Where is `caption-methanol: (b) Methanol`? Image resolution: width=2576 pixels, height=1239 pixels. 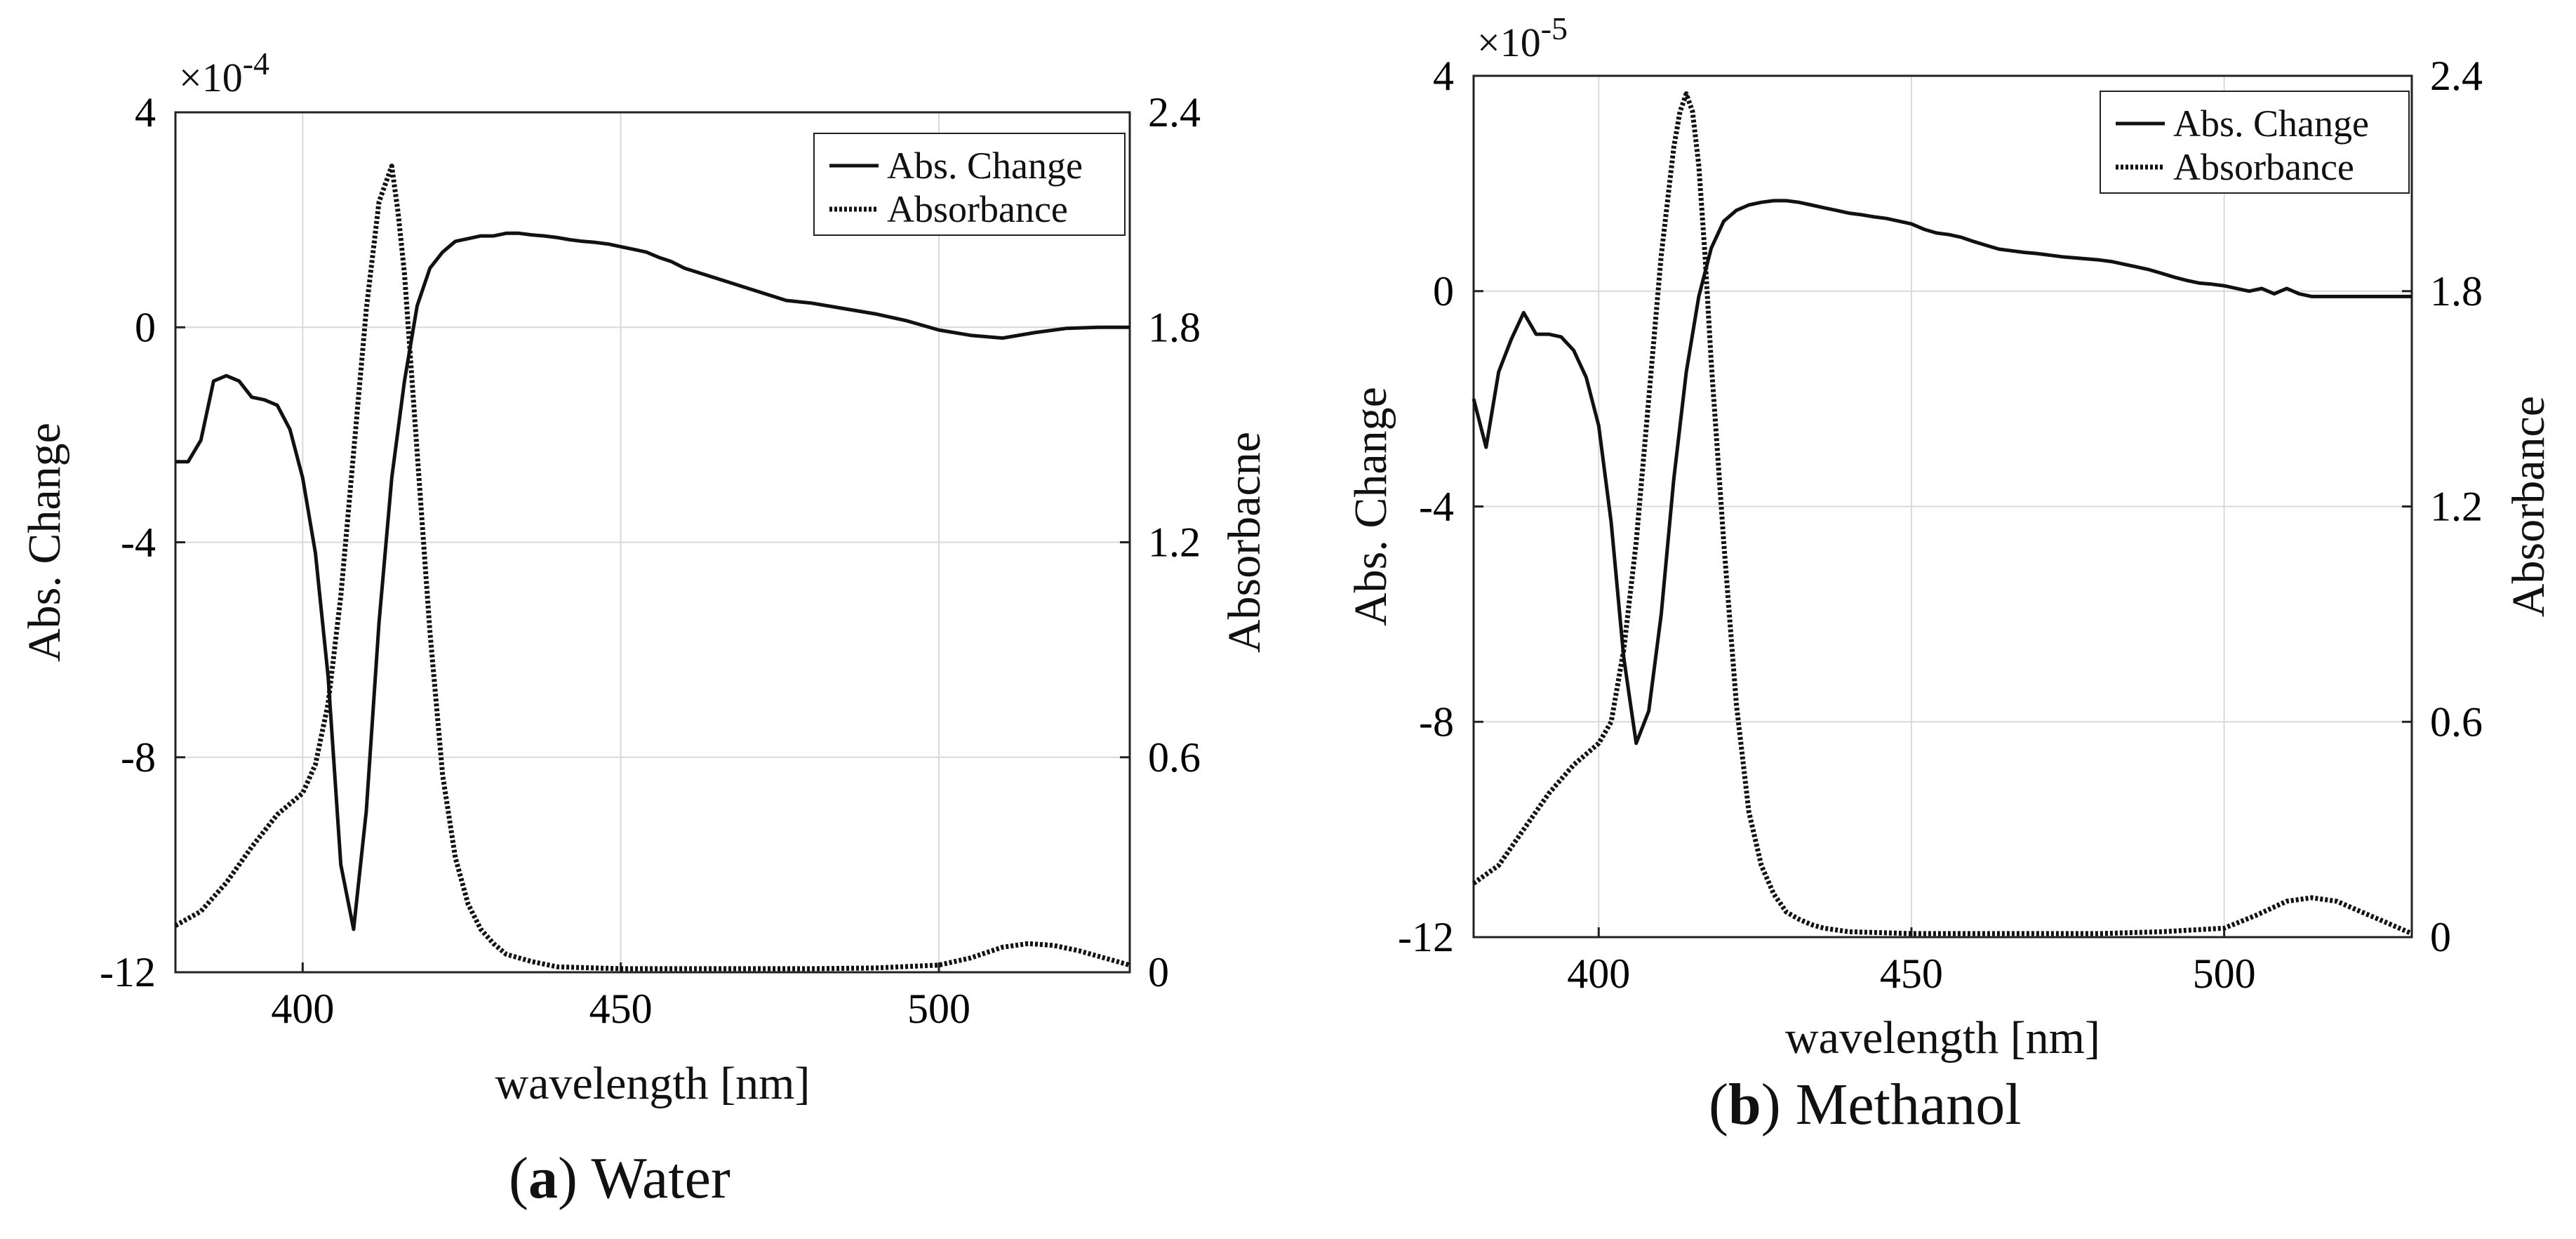
caption-methanol: (b) Methanol is located at coordinates (1865, 1104).